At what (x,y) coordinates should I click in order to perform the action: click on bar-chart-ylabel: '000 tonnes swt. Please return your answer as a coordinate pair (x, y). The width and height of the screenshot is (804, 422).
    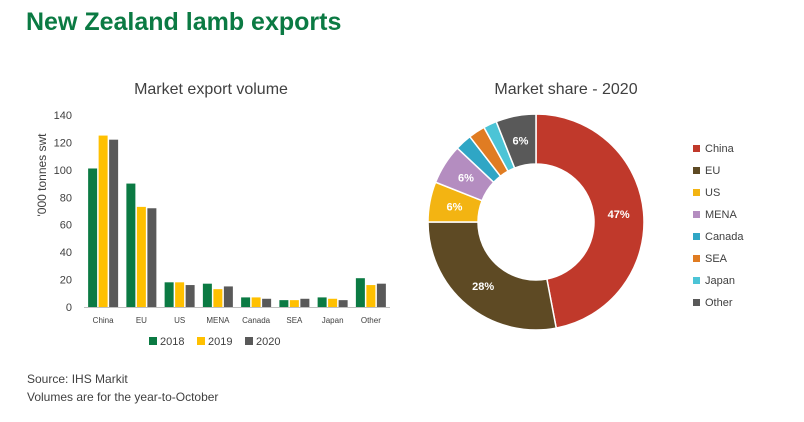
    Looking at the image, I should click on (42, 175).